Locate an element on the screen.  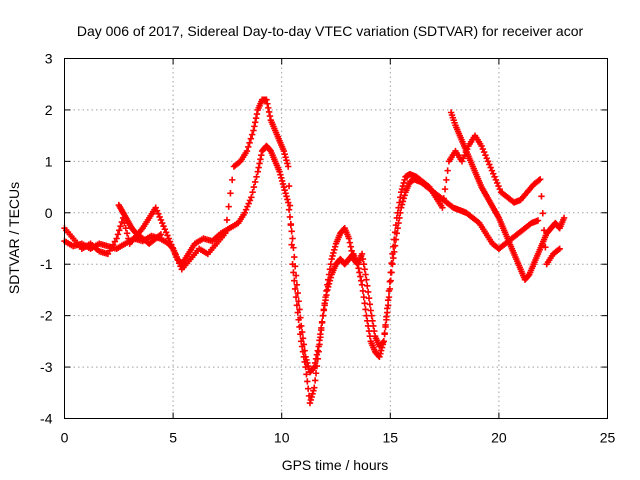
y-tick-label: -3 is located at coordinates (46, 367).